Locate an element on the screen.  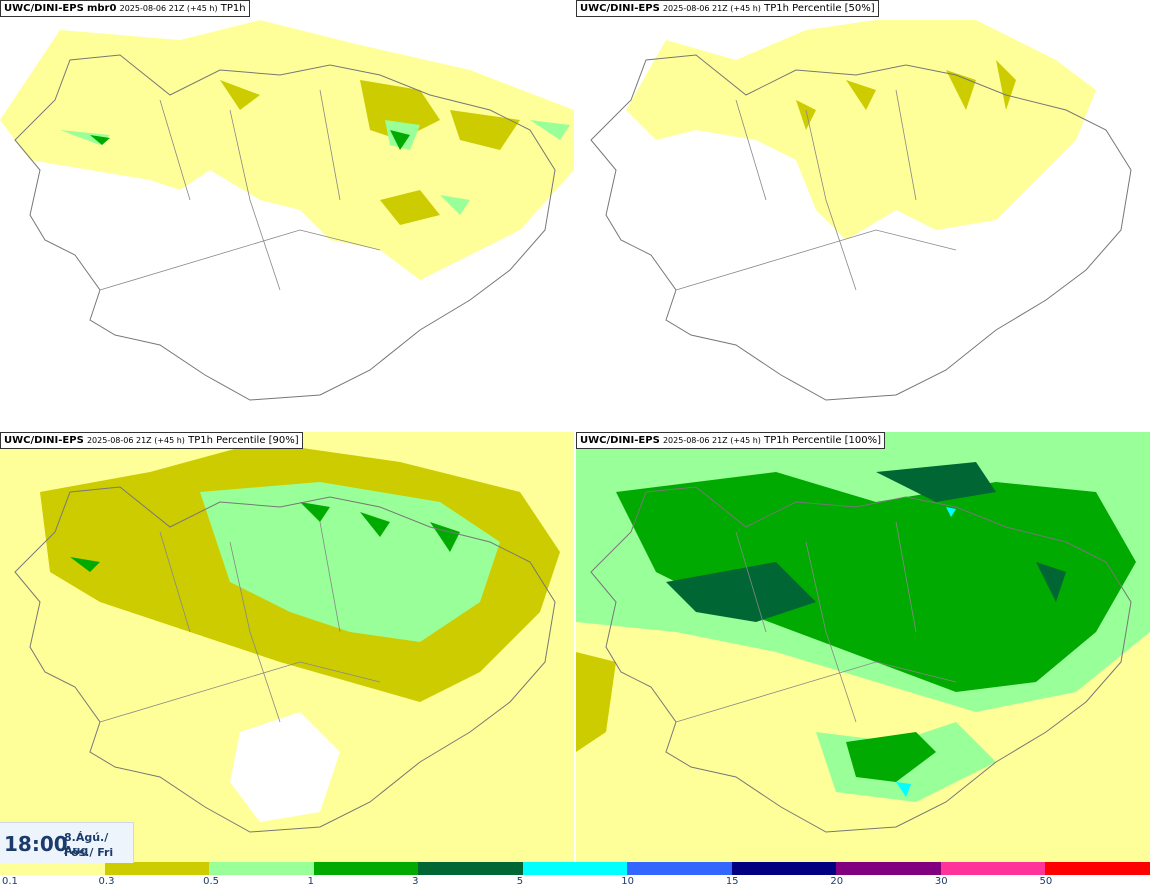
legend-tick-label: 30 is located at coordinates (941, 881).